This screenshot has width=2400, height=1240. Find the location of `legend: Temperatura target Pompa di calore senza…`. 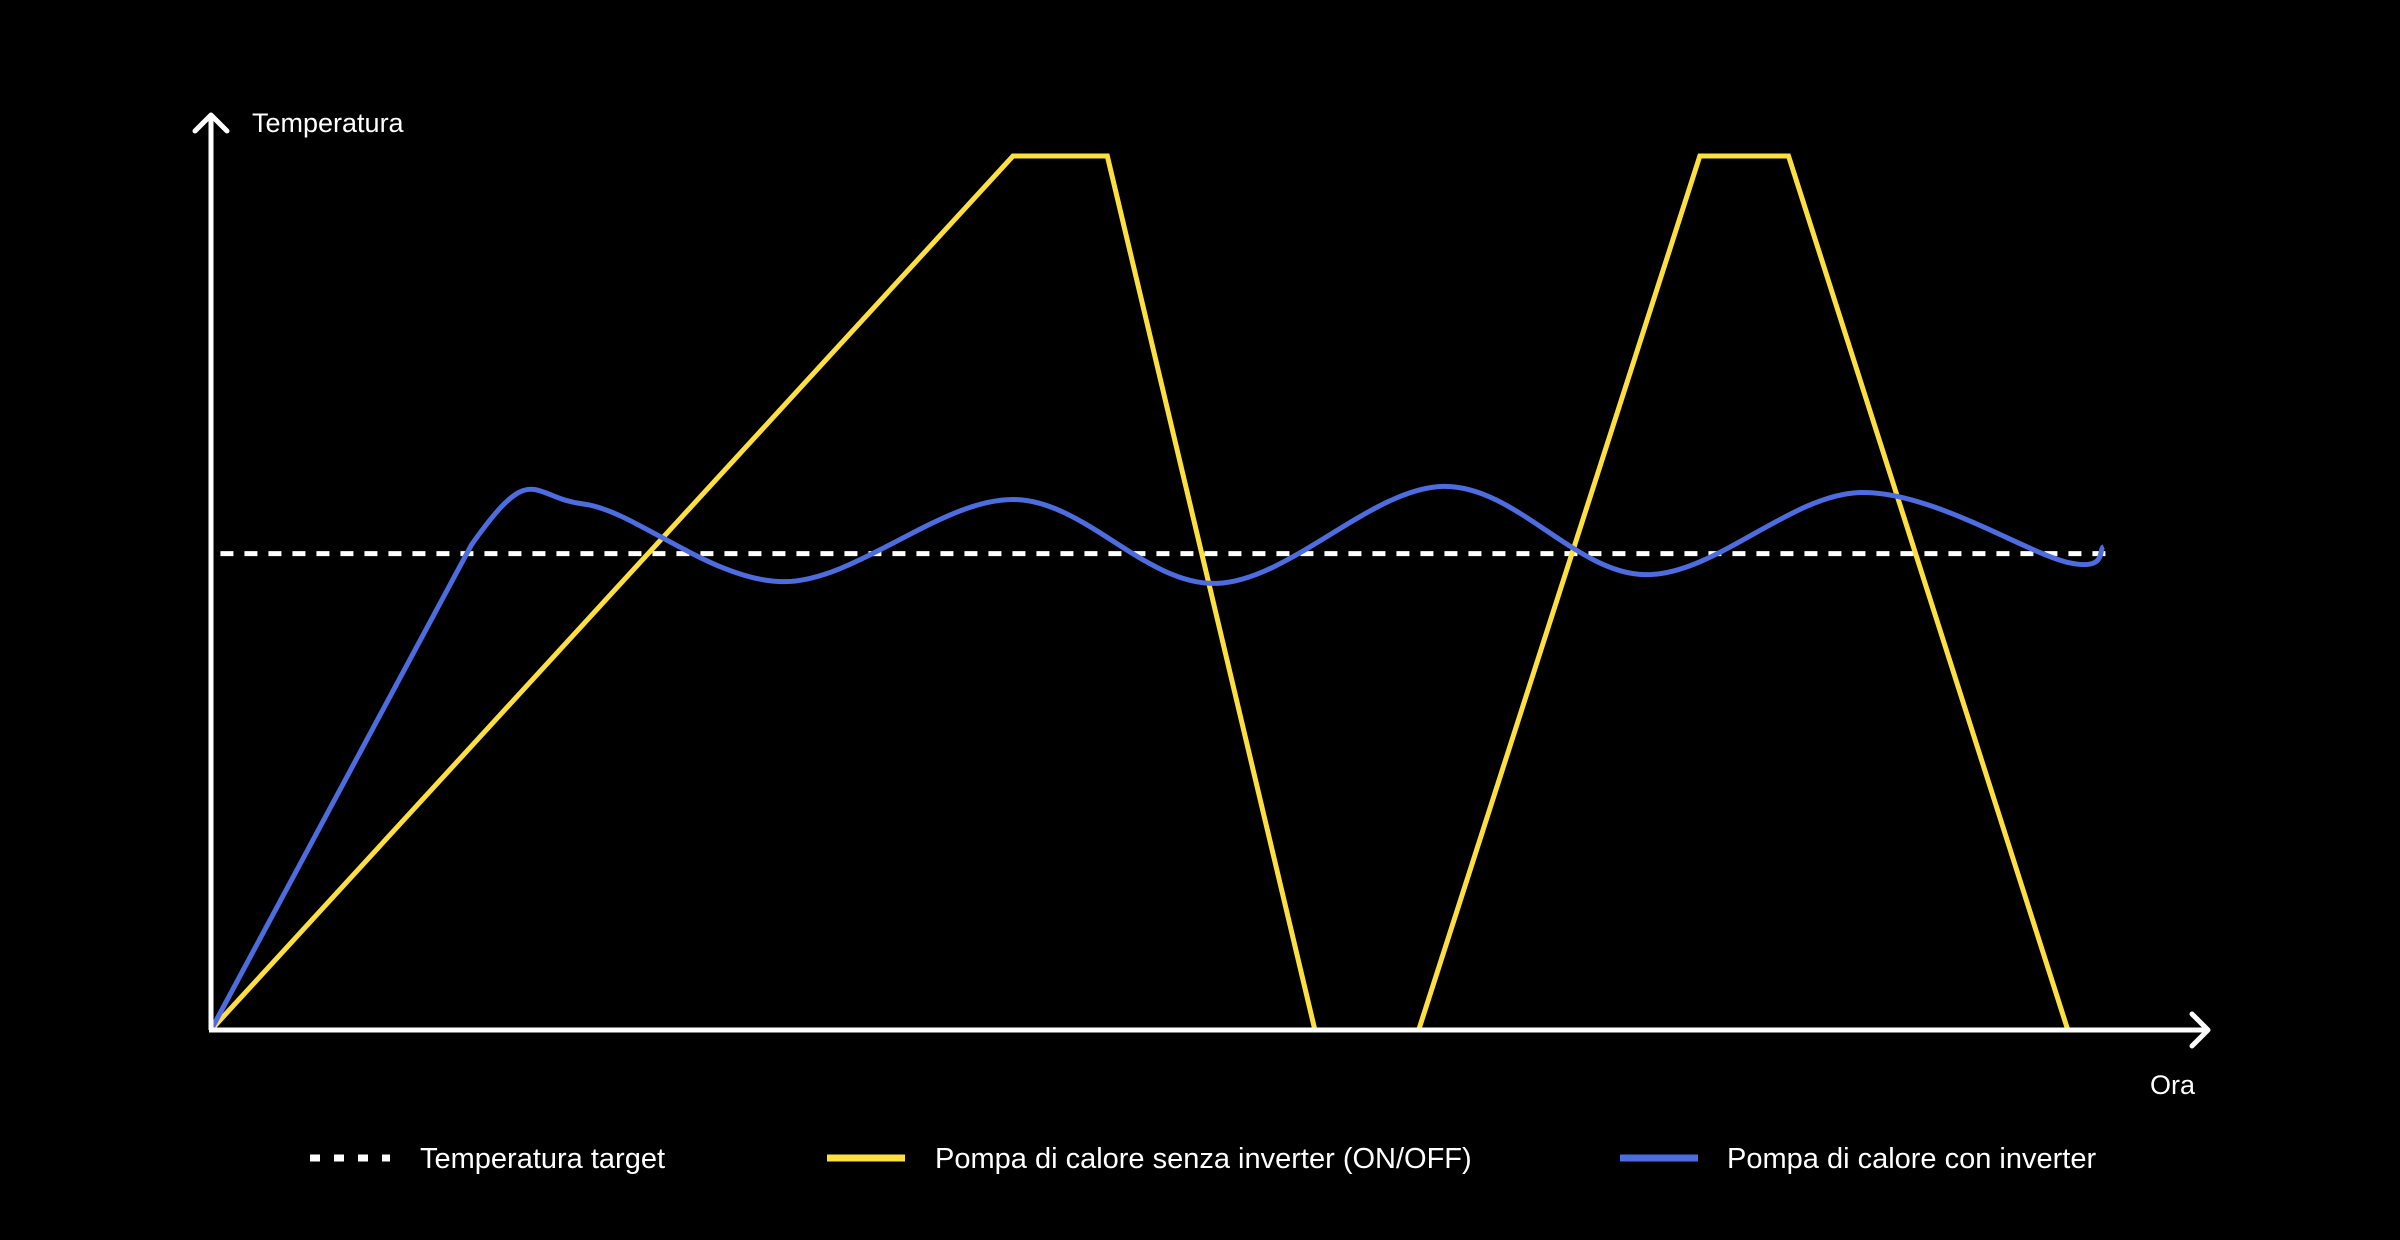

legend: Temperatura target Pompa di calore senza… is located at coordinates (1203, 1159).